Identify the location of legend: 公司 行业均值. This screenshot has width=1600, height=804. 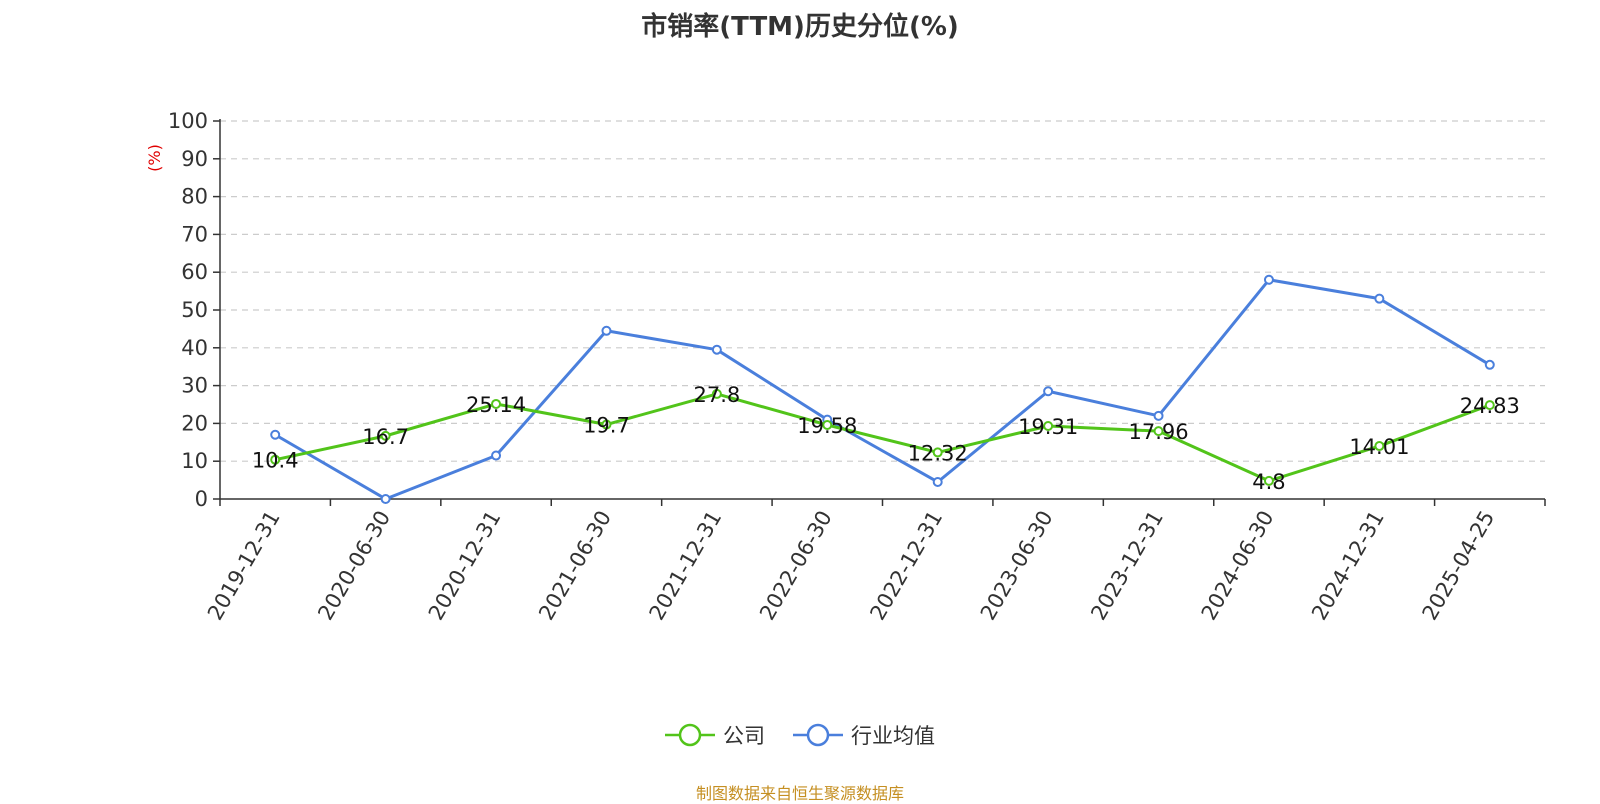
(800, 735).